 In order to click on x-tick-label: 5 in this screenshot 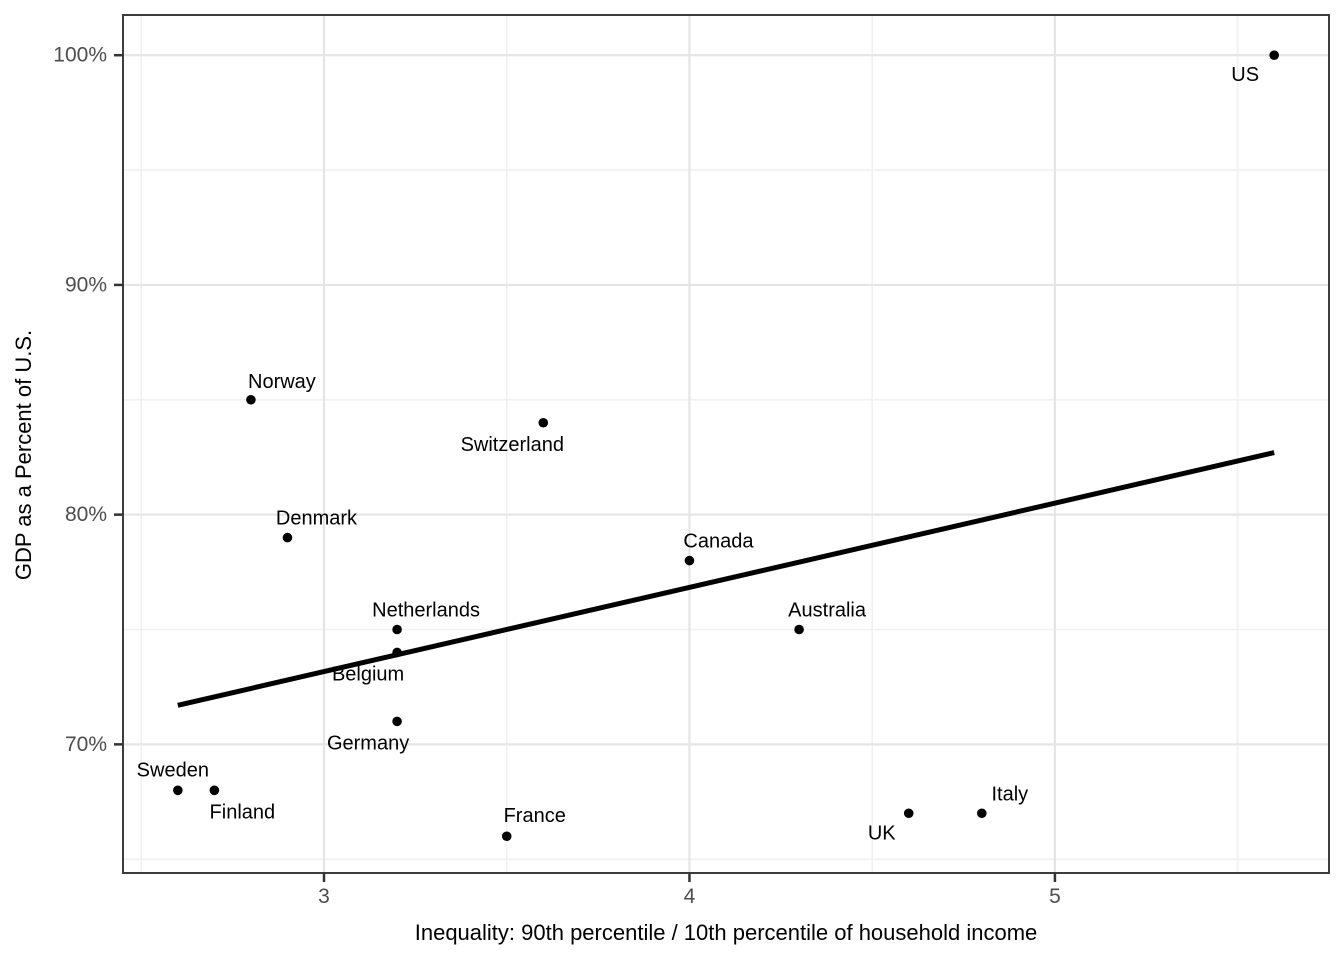, I will do `click(1055, 896)`.